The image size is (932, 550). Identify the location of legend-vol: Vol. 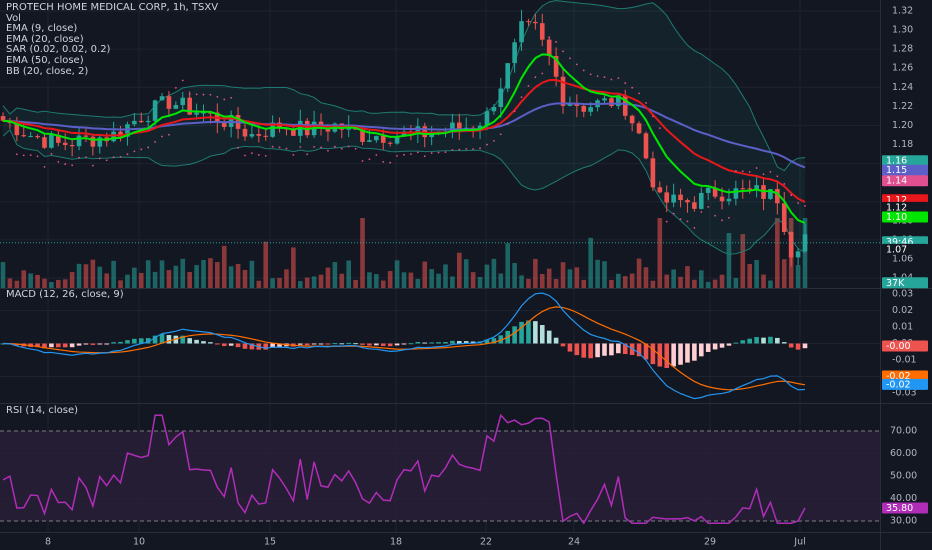
(13, 18).